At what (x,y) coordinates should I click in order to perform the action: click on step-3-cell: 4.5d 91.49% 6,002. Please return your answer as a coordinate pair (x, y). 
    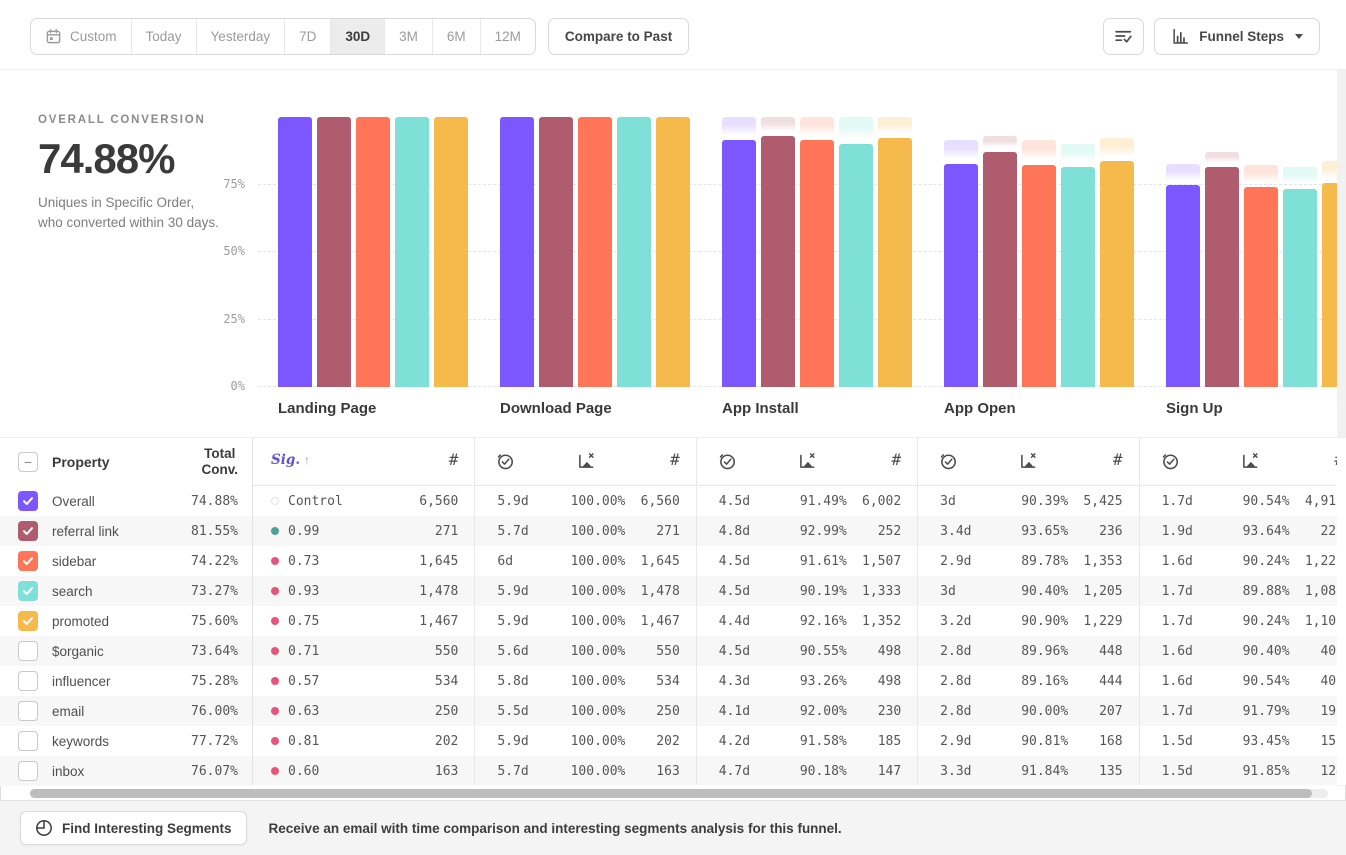
    Looking at the image, I should click on (806, 501).